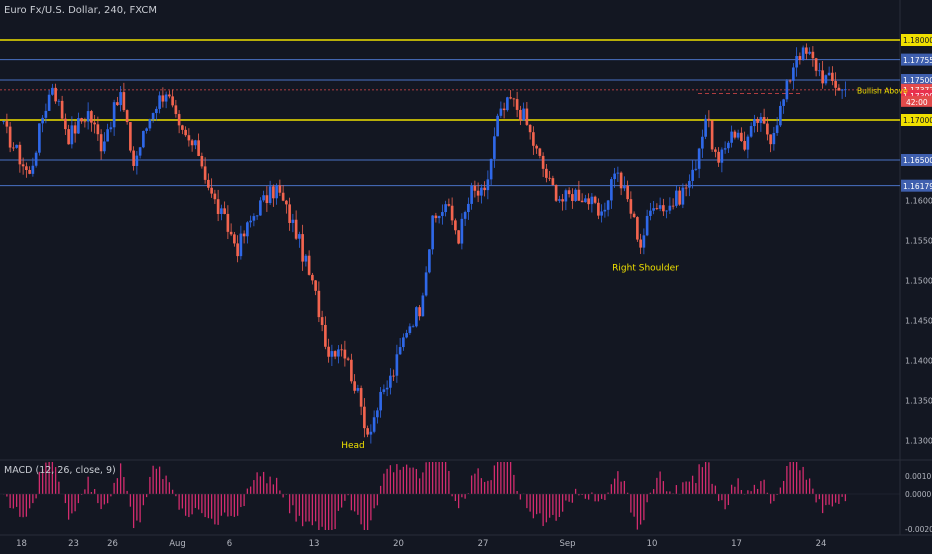 This screenshot has width=932, height=554. I want to click on macd-histogram, so click(424, 496).